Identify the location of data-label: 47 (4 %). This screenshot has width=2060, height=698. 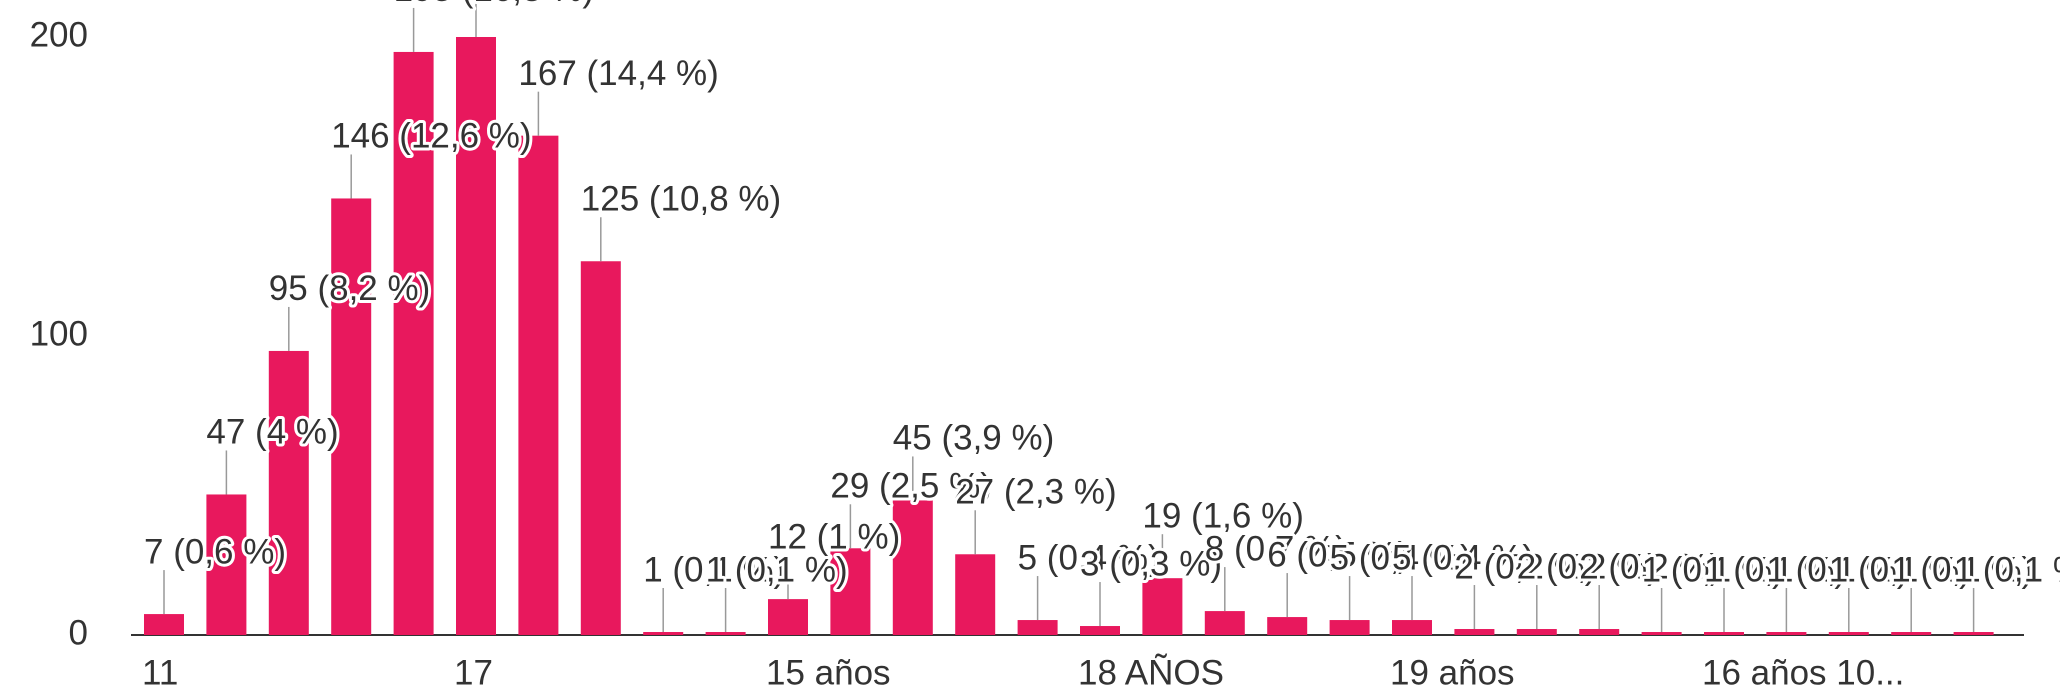
(272, 432).